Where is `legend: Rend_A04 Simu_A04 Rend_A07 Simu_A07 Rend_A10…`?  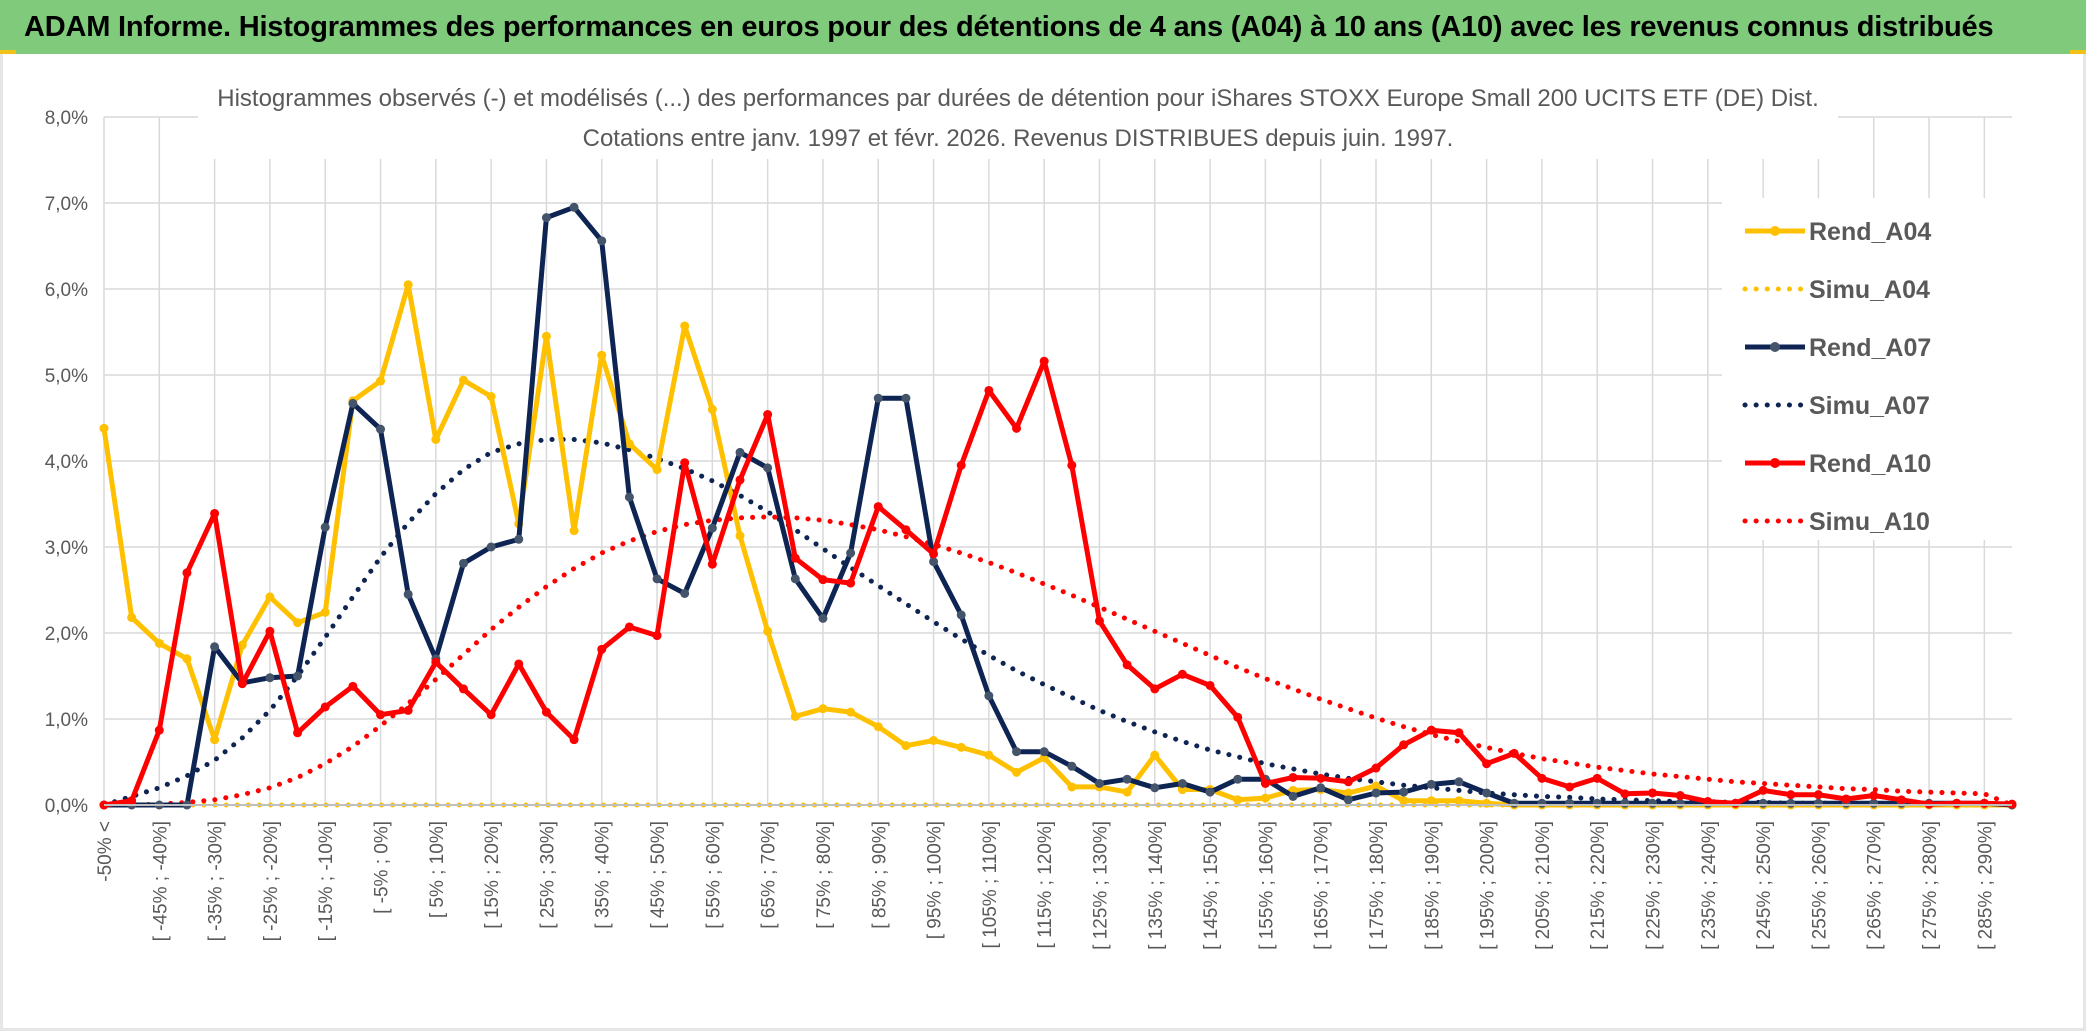
legend: Rend_A04 Simu_A04 Rend_A07 Simu_A07 Rend_A10… is located at coordinates (1836, 377).